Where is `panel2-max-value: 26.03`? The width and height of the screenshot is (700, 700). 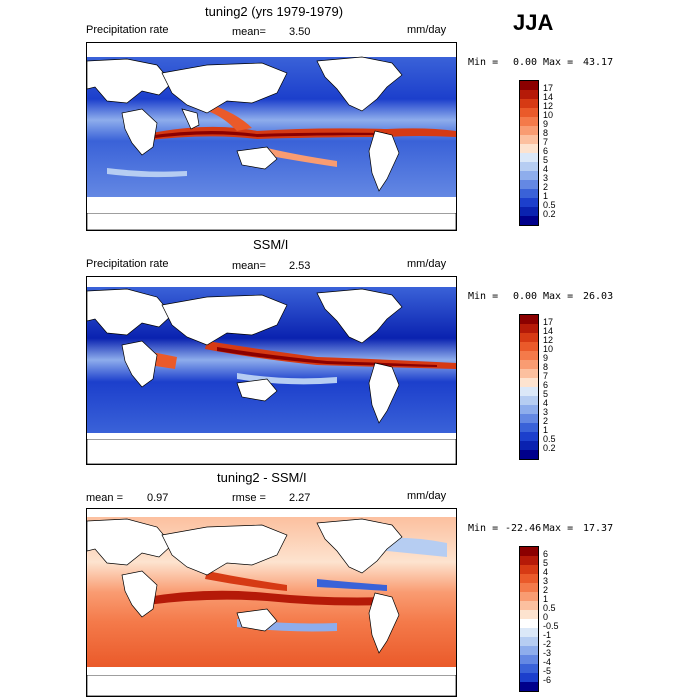 panel2-max-value: 26.03 is located at coordinates (598, 296).